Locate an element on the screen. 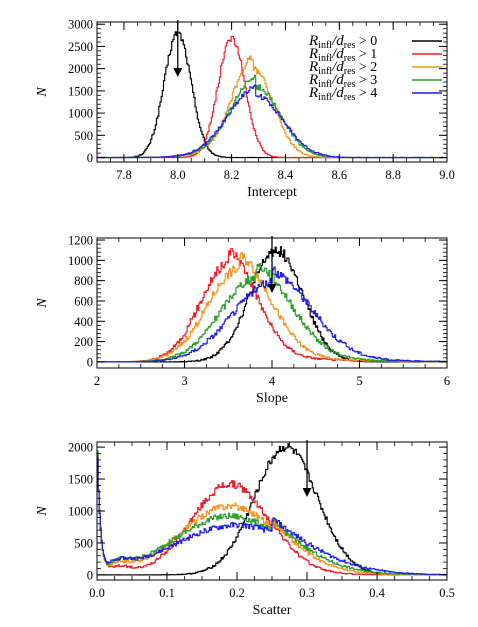 The width and height of the screenshot is (478, 627). x-tick-label: 9.0 is located at coordinates (447, 175).